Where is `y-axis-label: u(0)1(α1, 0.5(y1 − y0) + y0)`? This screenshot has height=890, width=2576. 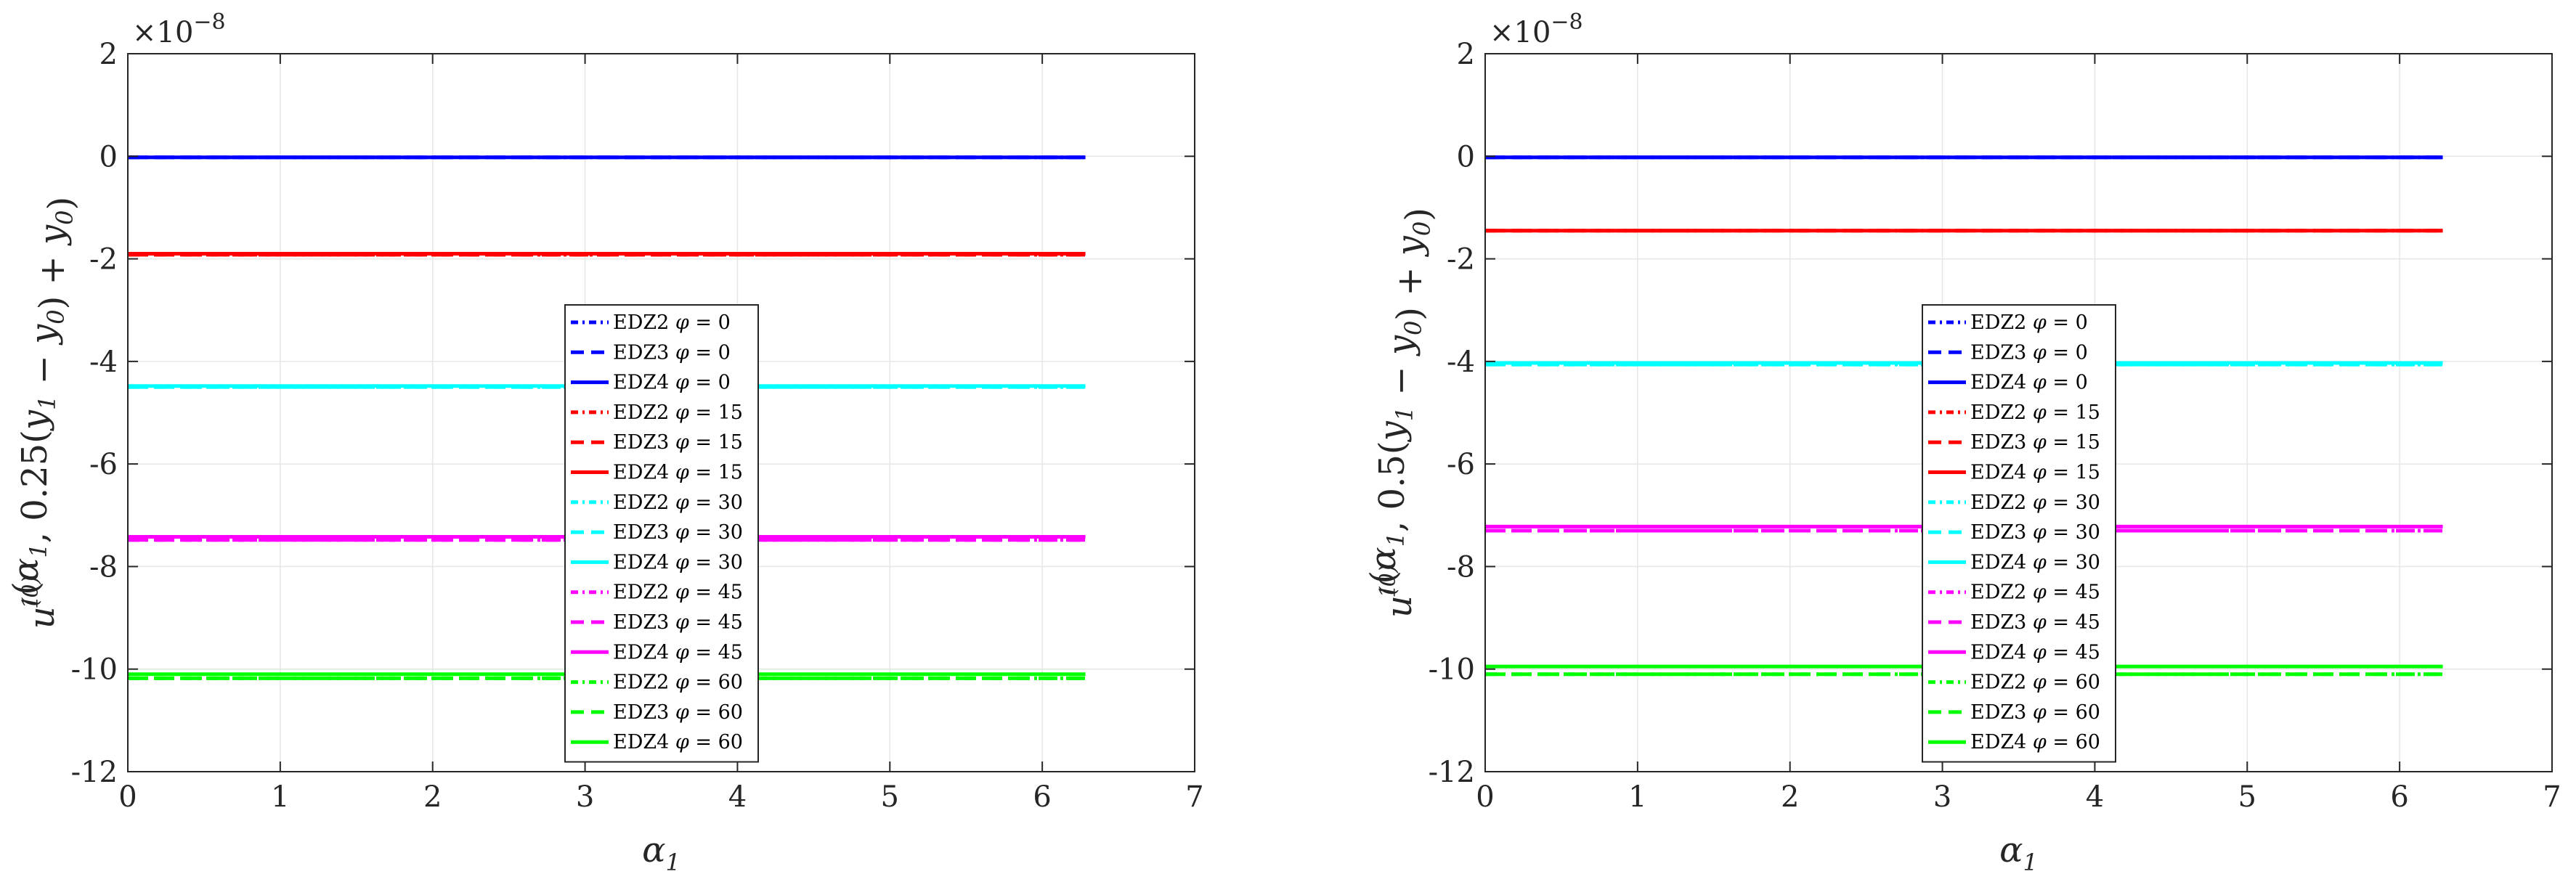
y-axis-label: u(0)1(α1, 0.5(y1 − y0) + y0) is located at coordinates (1401, 413).